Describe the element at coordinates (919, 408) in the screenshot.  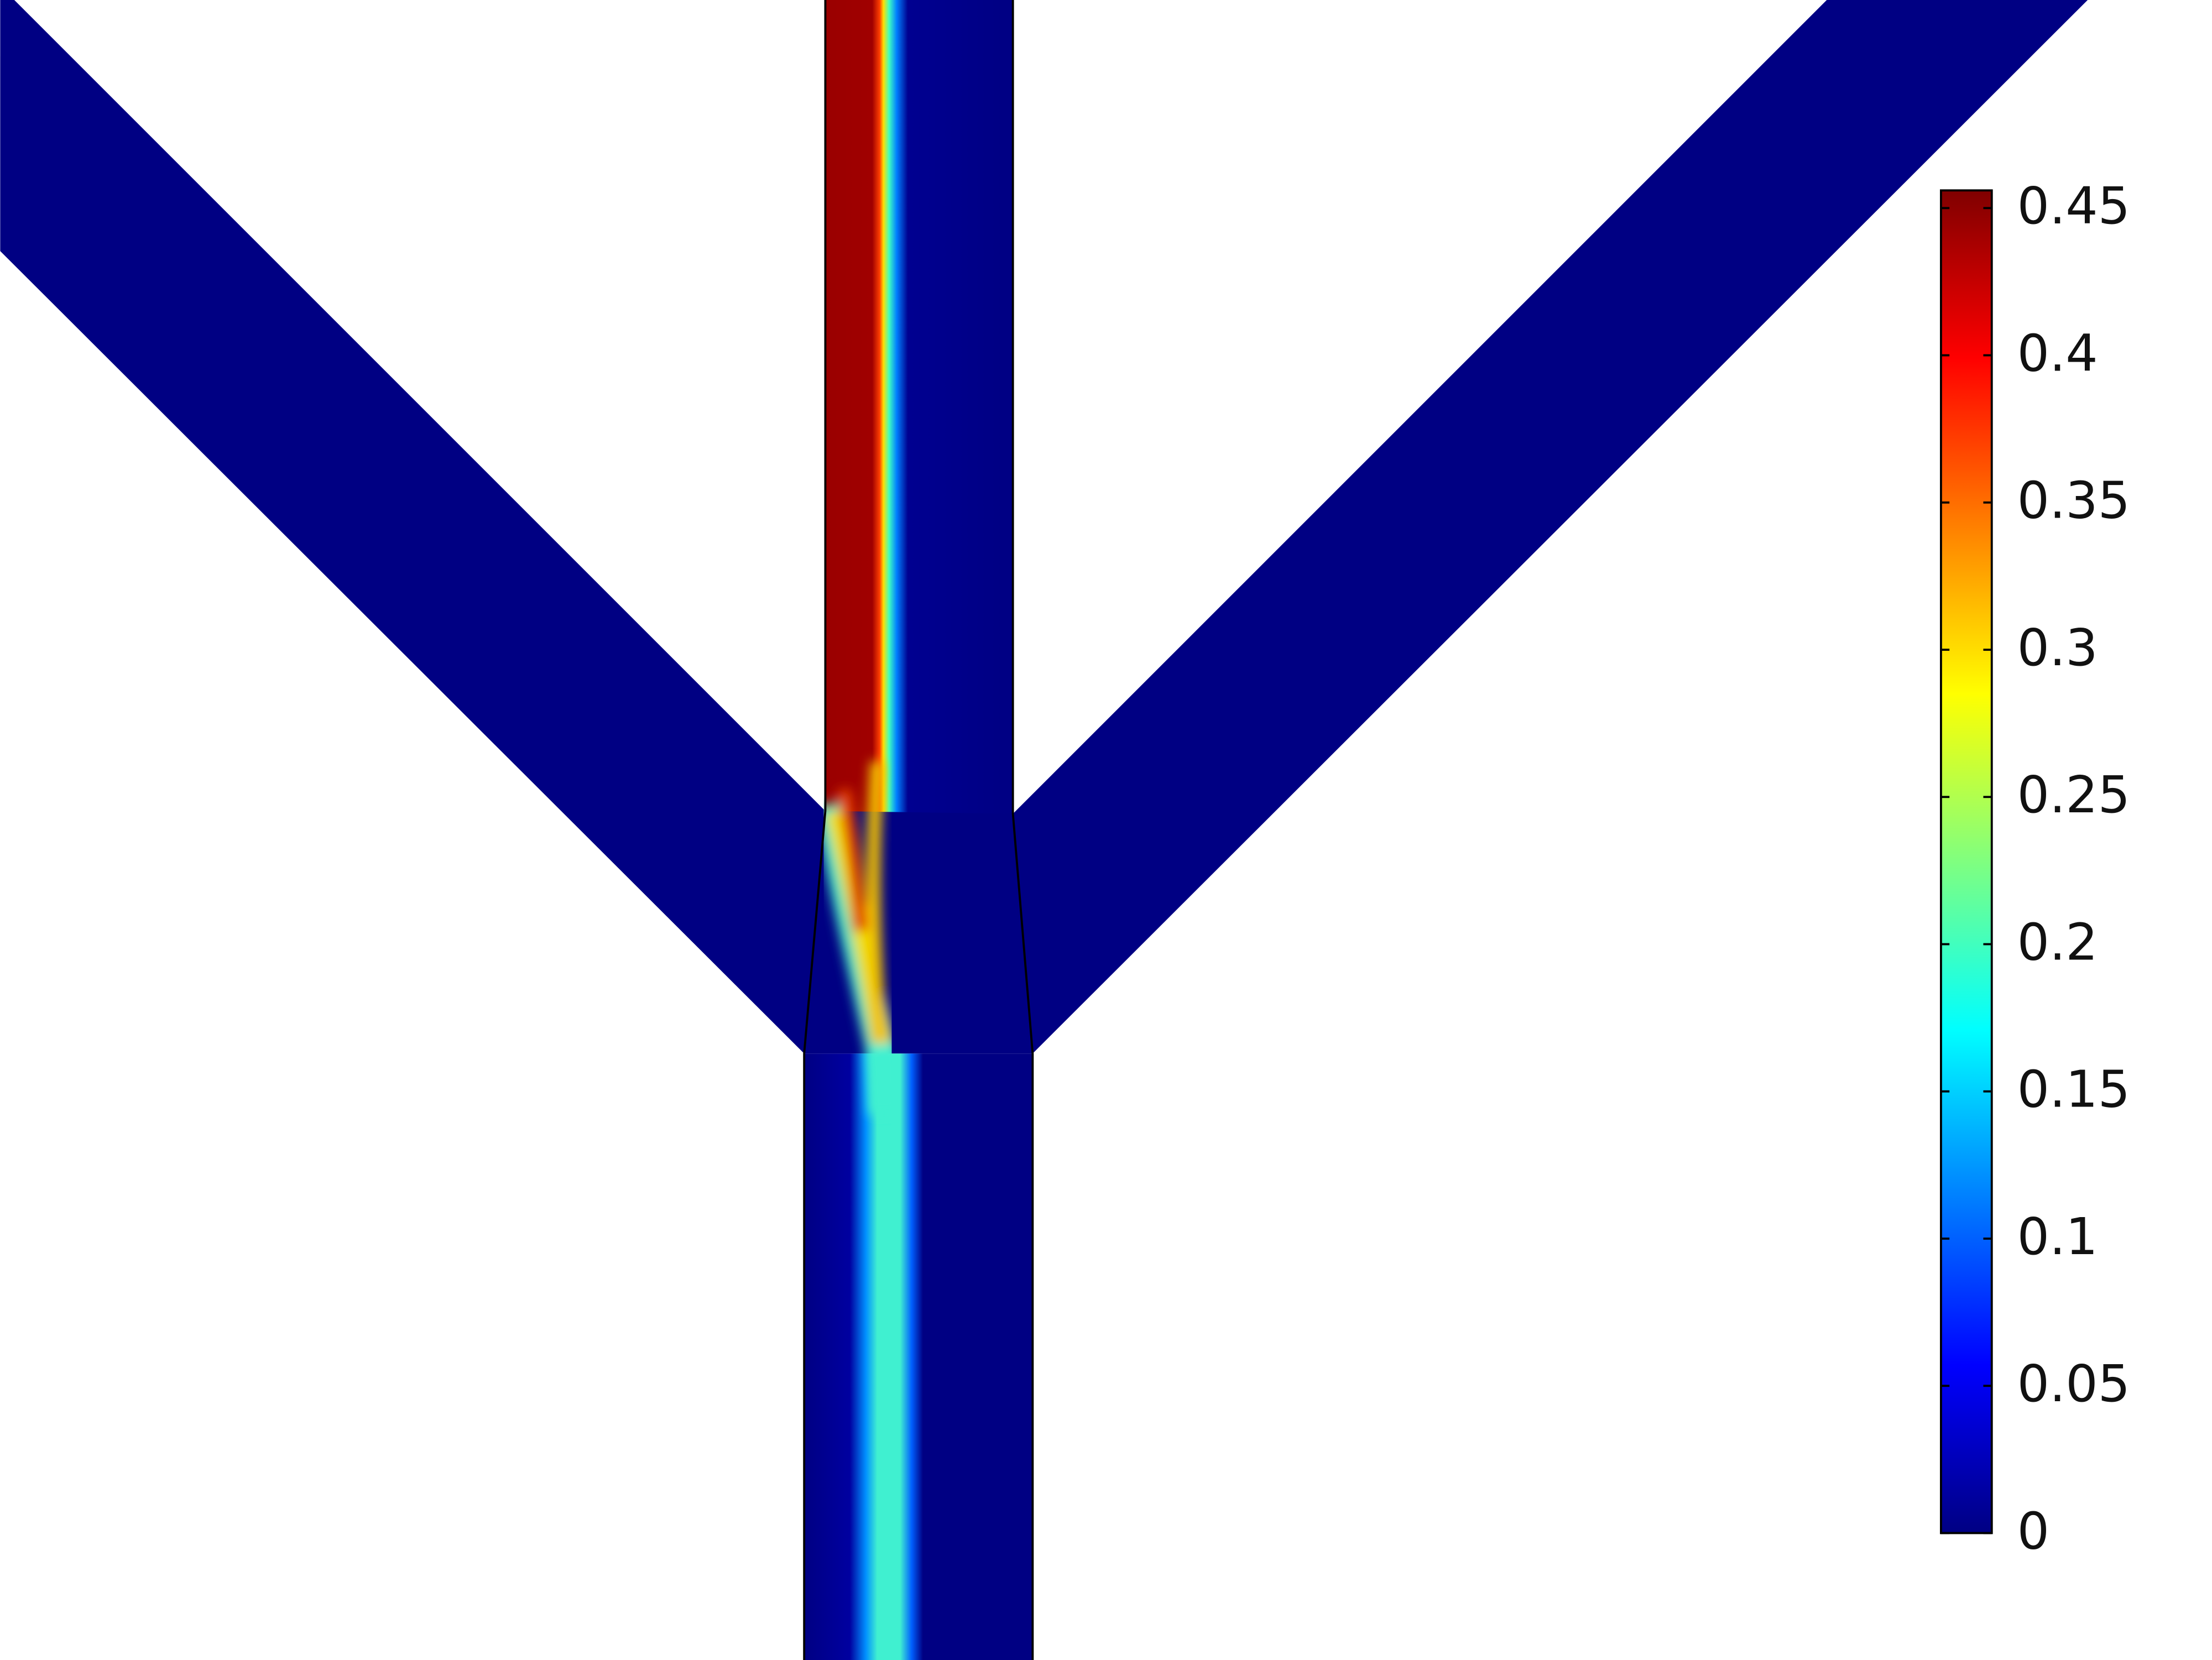
I see `top-channel` at that location.